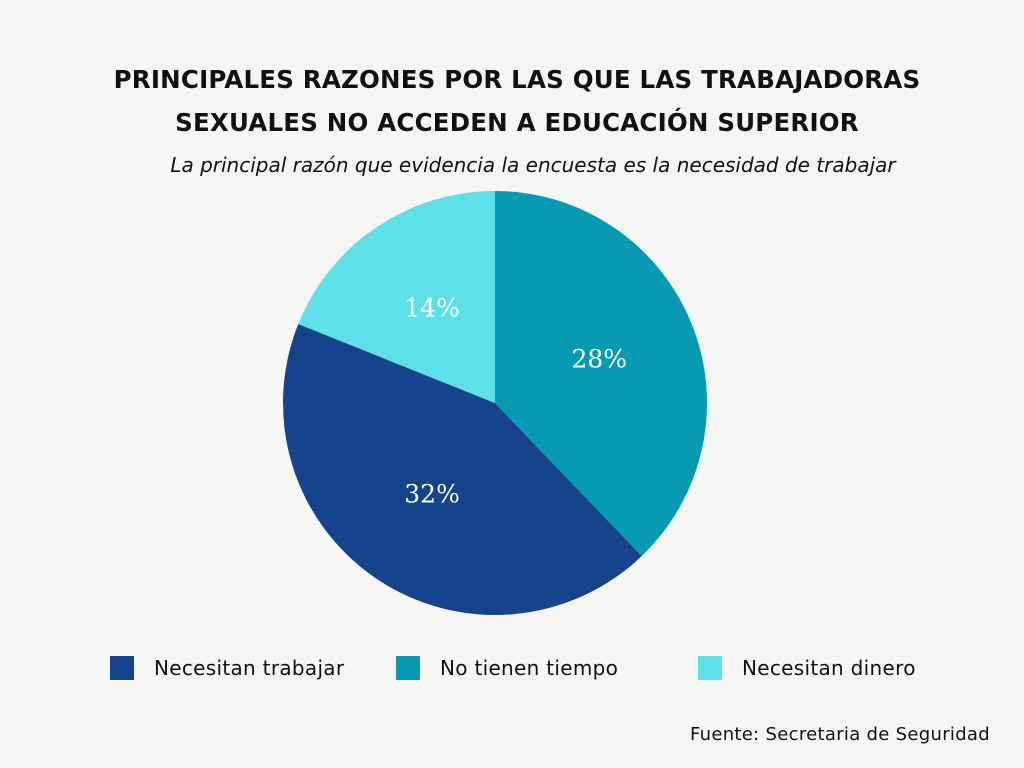 This screenshot has height=768, width=1024. Describe the element at coordinates (599, 359) in the screenshot. I see `pie-label-no-tienen-tiempo: 28%` at that location.